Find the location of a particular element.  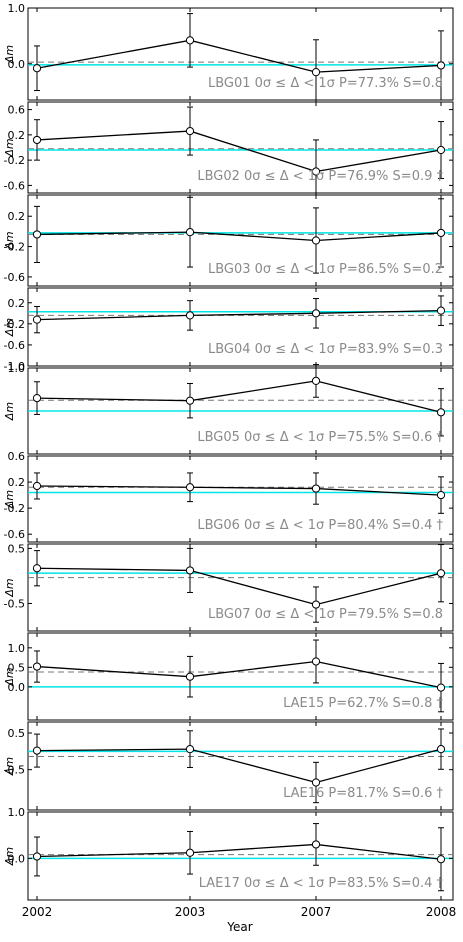

lae15-ytick-label: 0.0 is located at coordinates (17, 687).